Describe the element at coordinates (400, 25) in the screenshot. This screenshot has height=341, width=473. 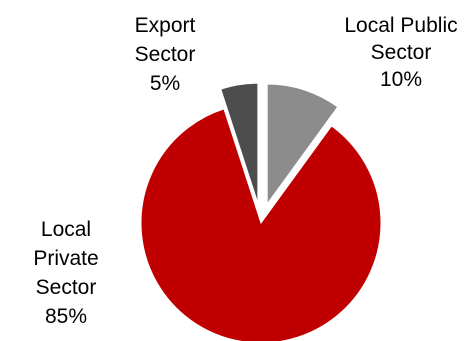
I see `pie-slice-label-line: Local Public` at that location.